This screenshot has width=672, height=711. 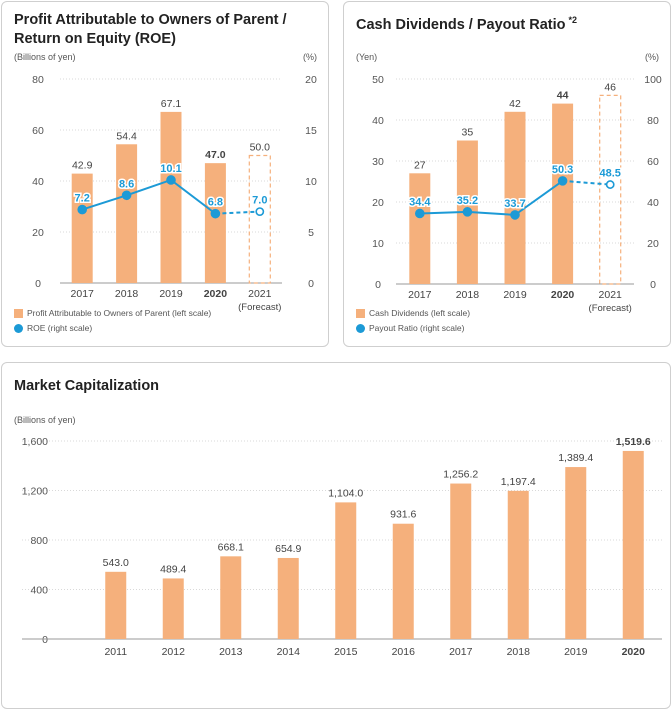 What do you see at coordinates (346, 652) in the screenshot?
I see `mcap-category-label: 2015` at bounding box center [346, 652].